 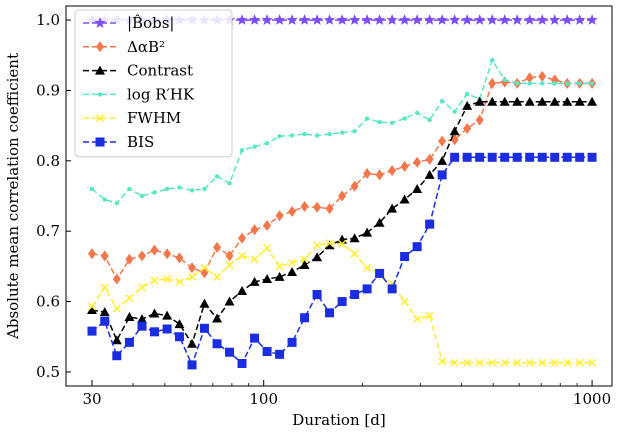 What do you see at coordinates (150, 23) in the screenshot?
I see `legend-label: |B̂obs|` at bounding box center [150, 23].